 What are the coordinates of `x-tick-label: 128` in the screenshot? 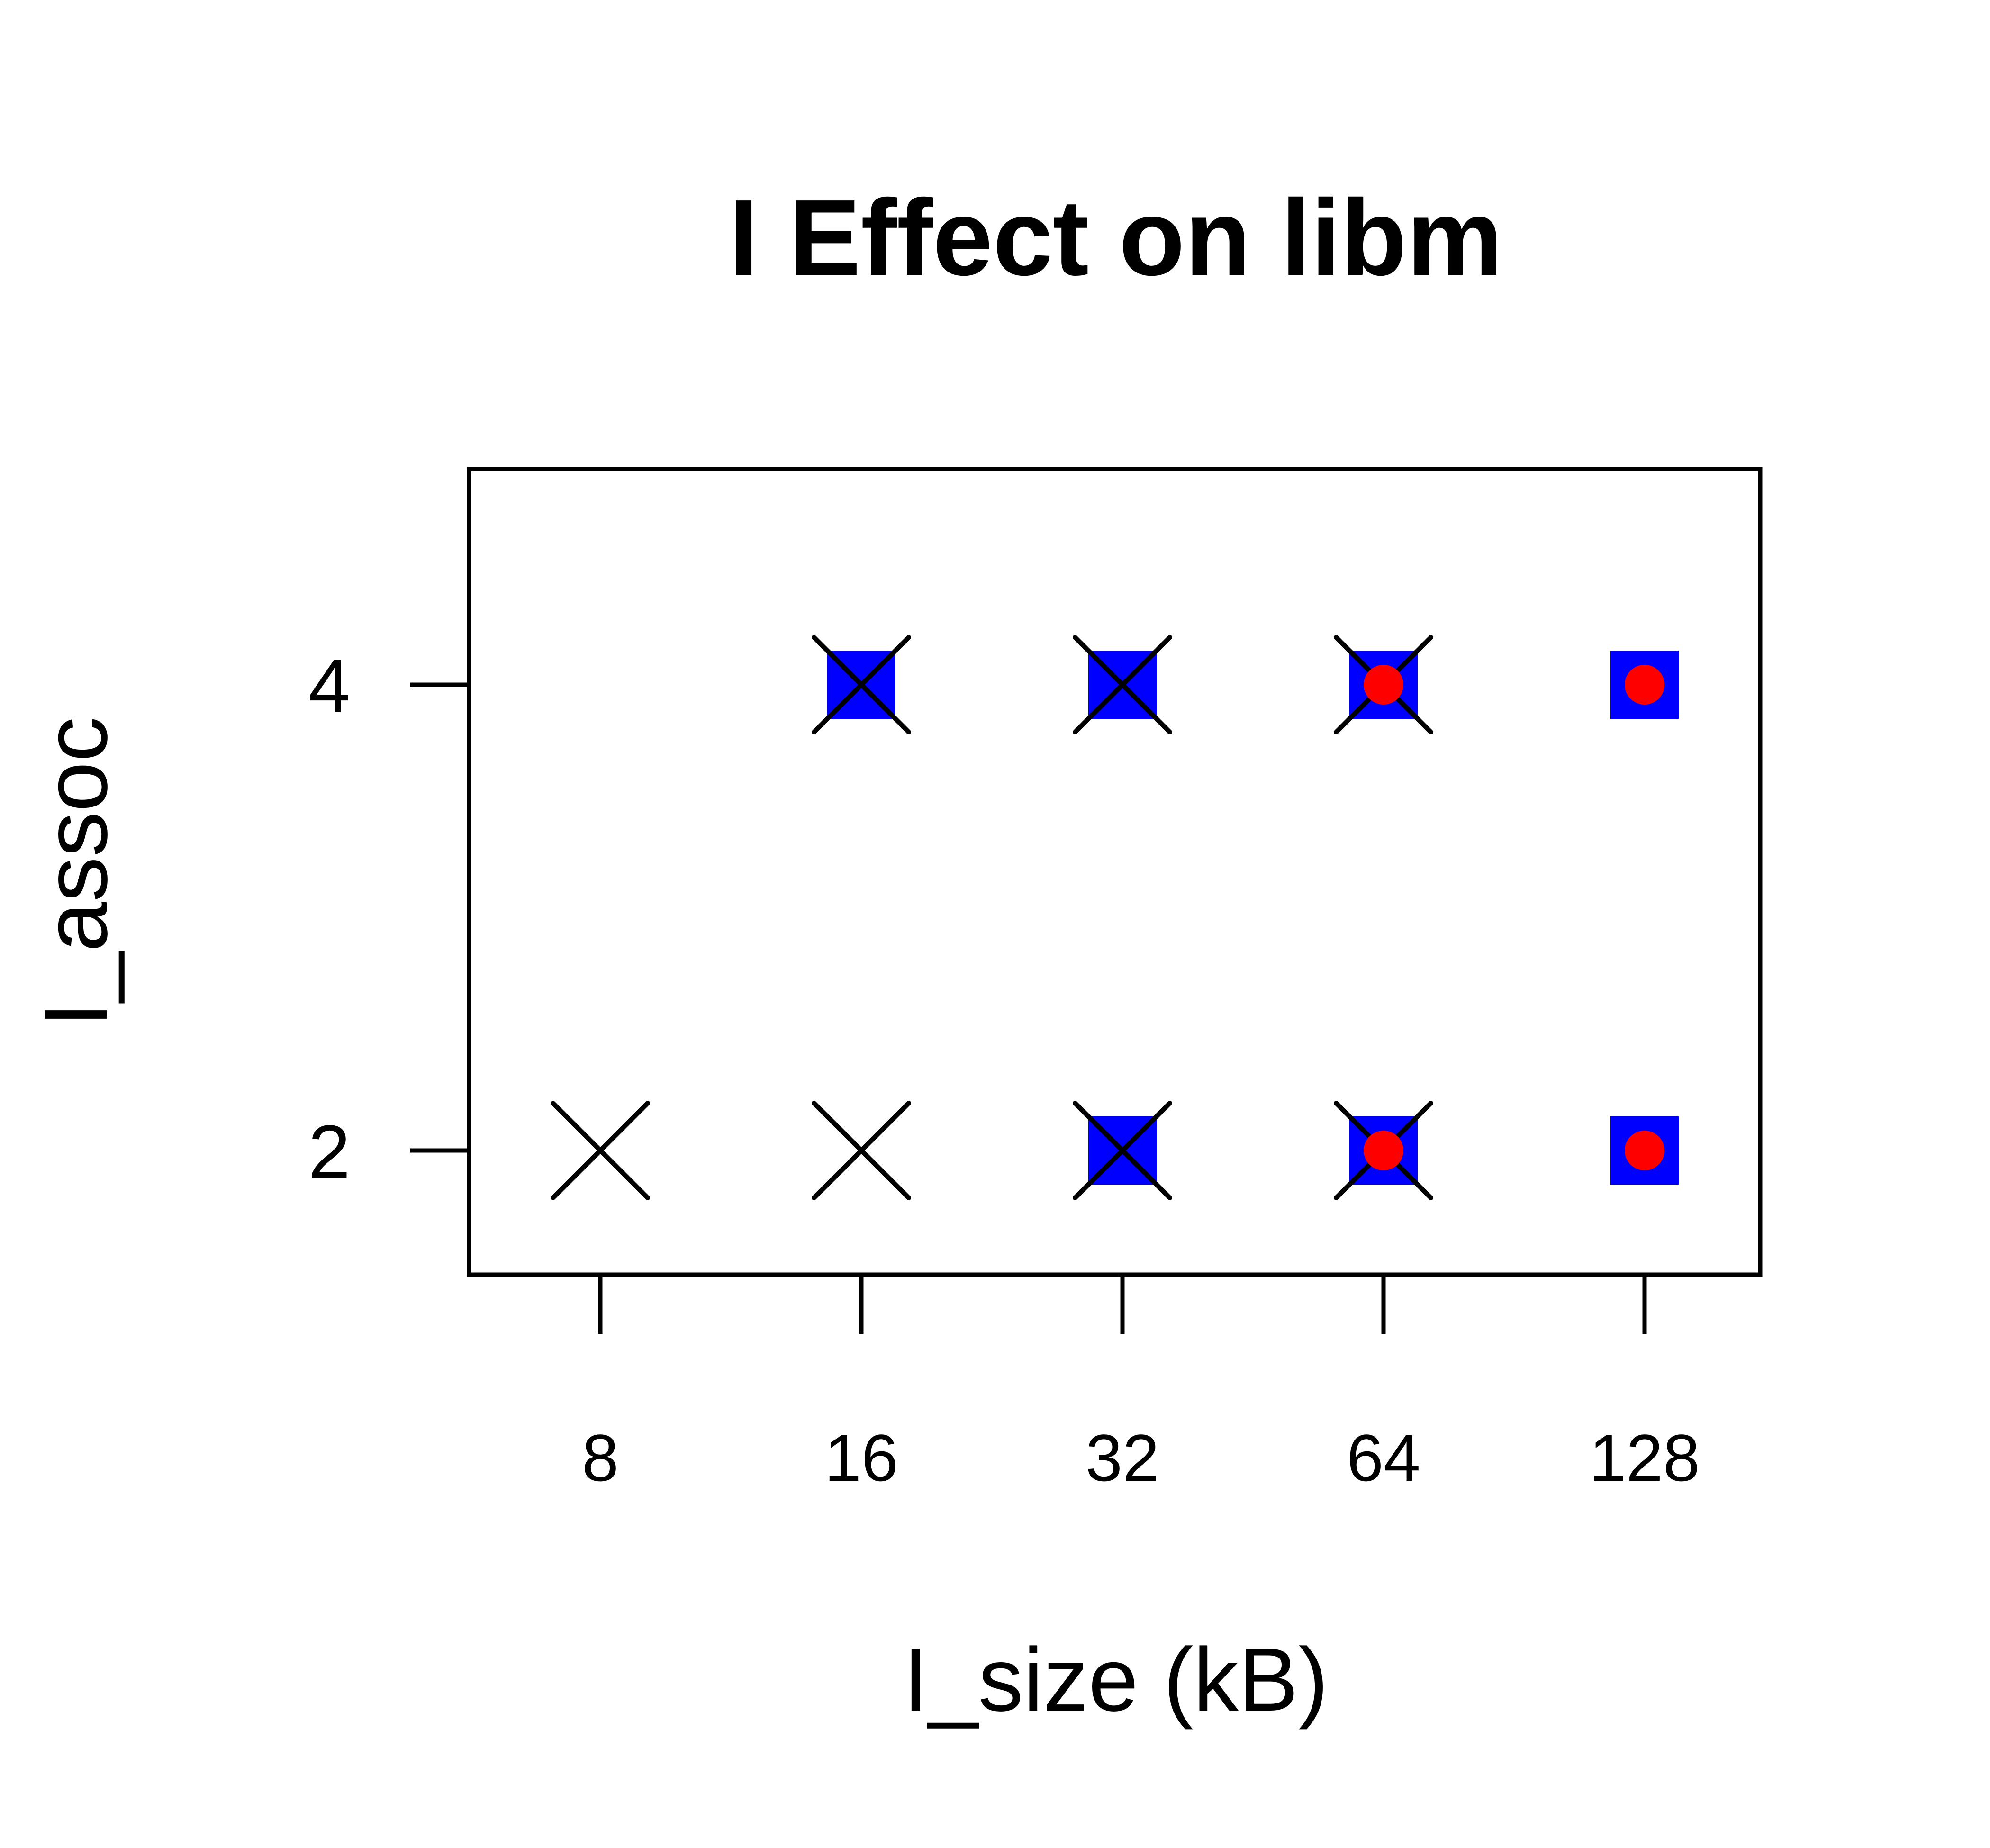 It's located at (1644, 1458).